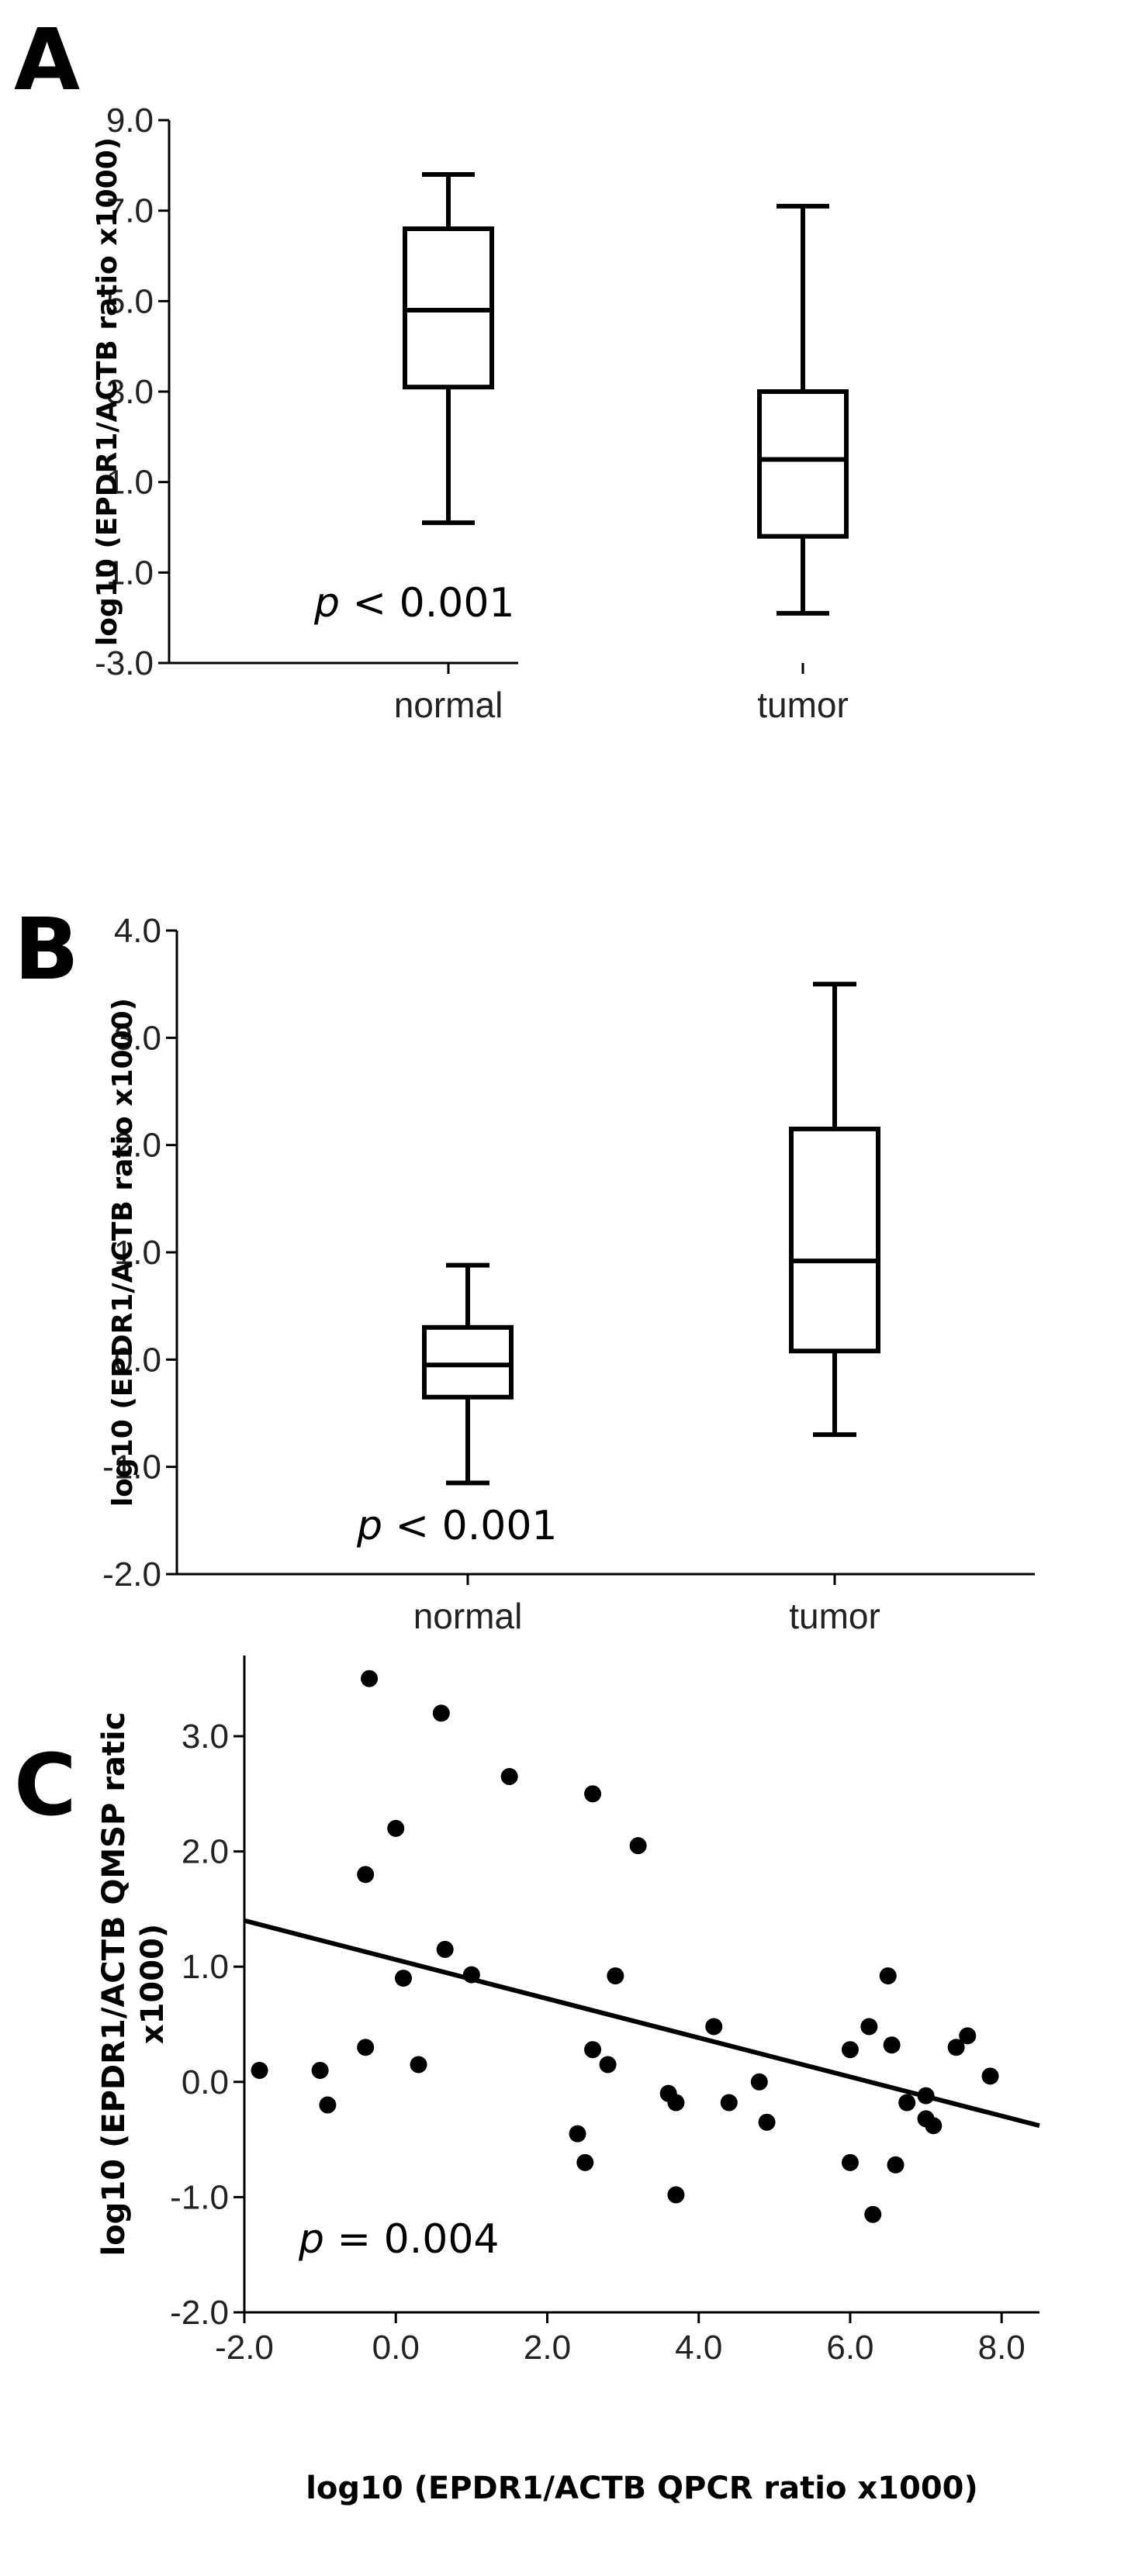 This screenshot has width=1138, height=2576. What do you see at coordinates (244, 2348) in the screenshot?
I see `x-tick-label: -2.0` at bounding box center [244, 2348].